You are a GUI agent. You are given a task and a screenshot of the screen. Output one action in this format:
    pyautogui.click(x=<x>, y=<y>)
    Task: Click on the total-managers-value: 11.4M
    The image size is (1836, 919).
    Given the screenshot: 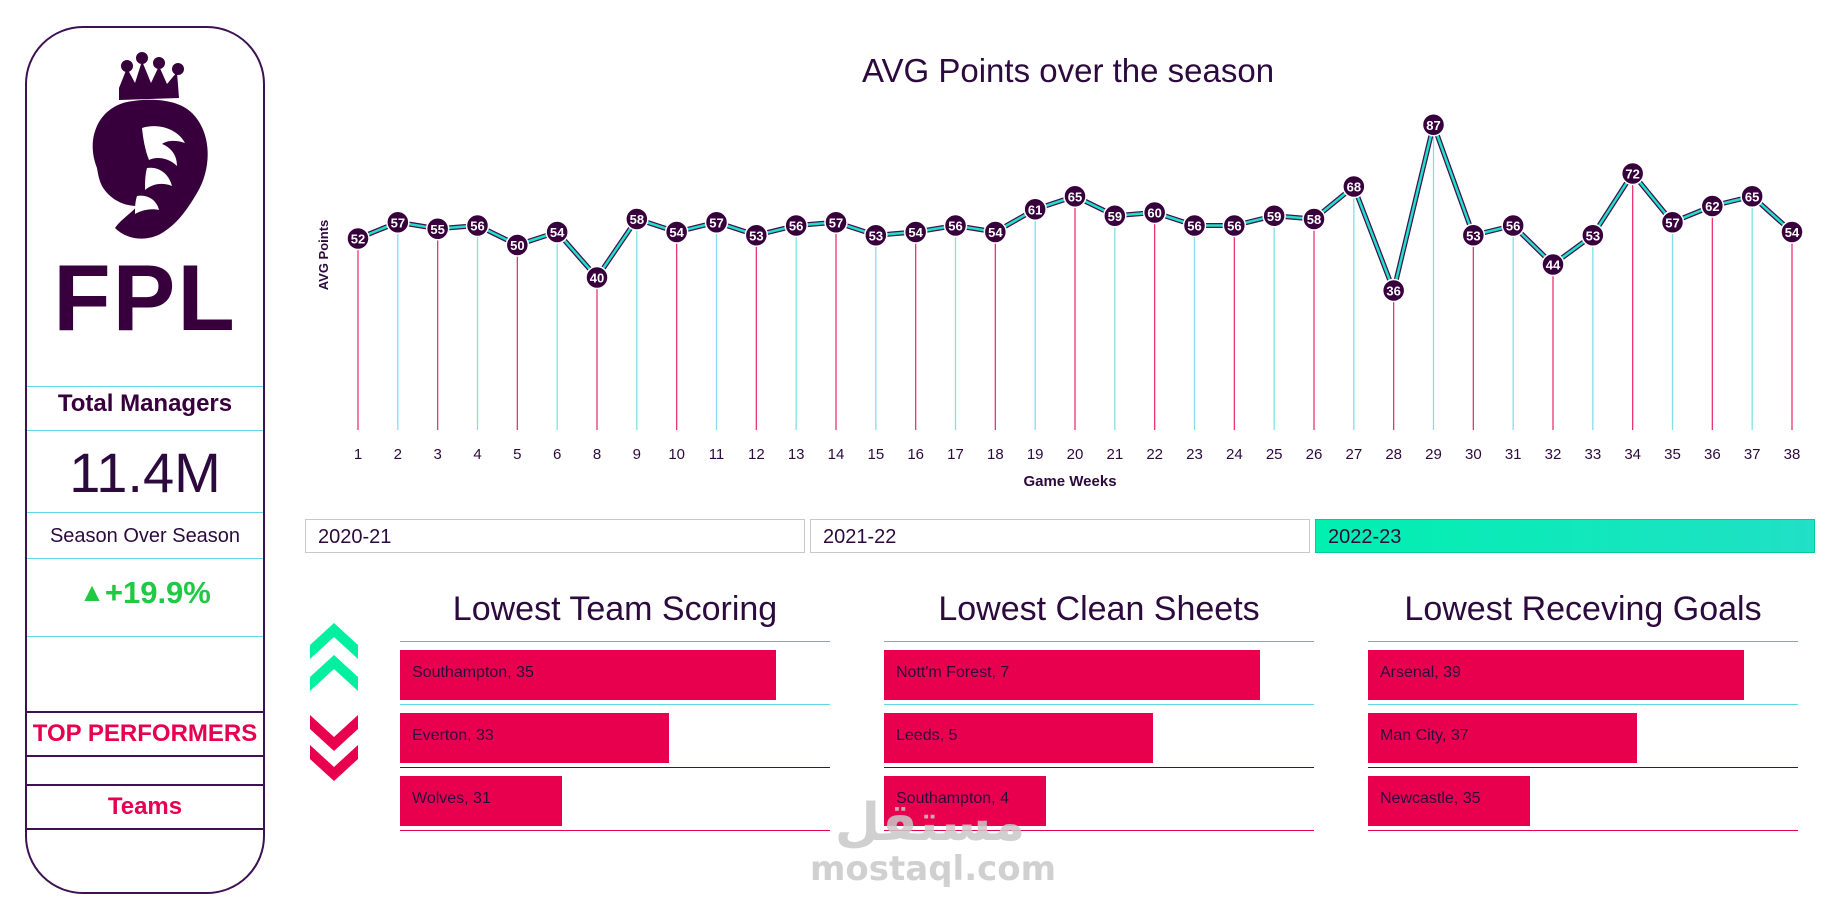 What is the action you would take?
    pyautogui.click(x=145, y=472)
    